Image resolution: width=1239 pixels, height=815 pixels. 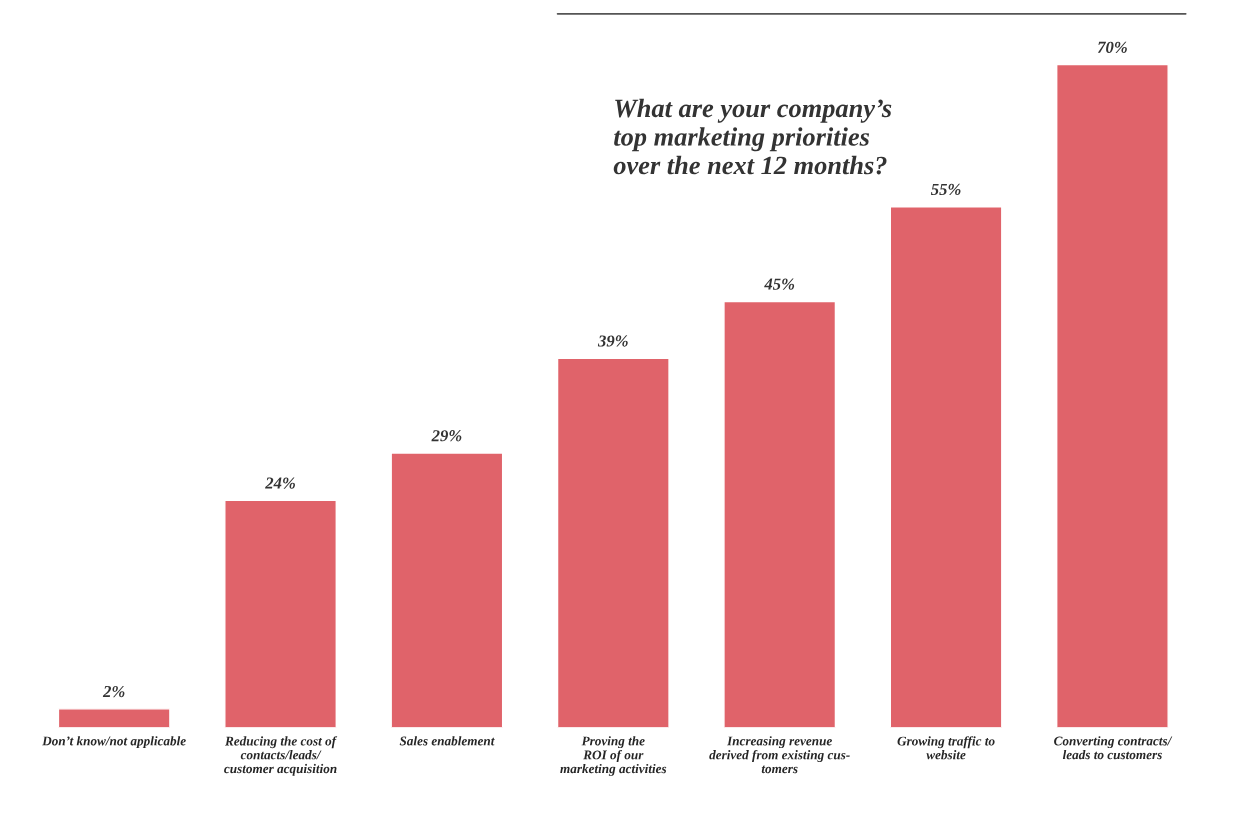 What do you see at coordinates (779, 284) in the screenshot?
I see `data-label: 45%` at bounding box center [779, 284].